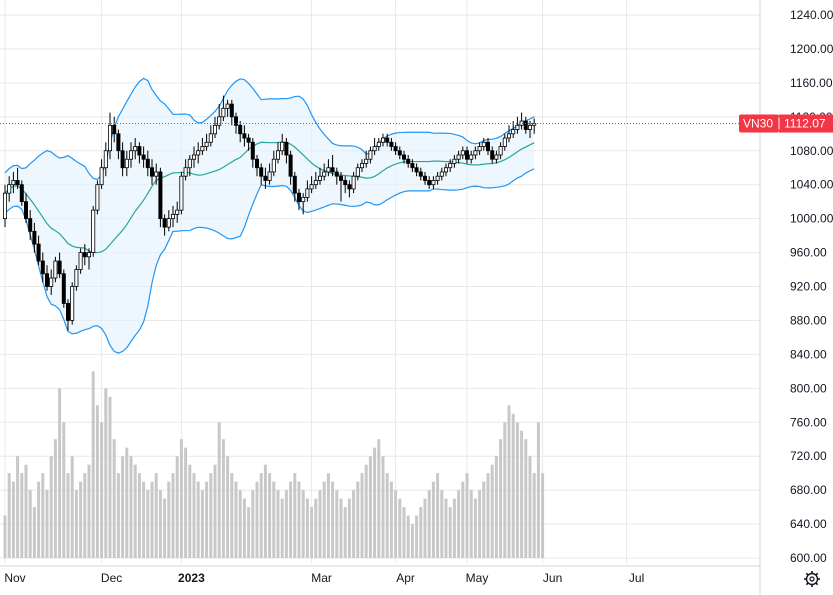  I want to click on y-tick-label: 1040.00, so click(811, 185).